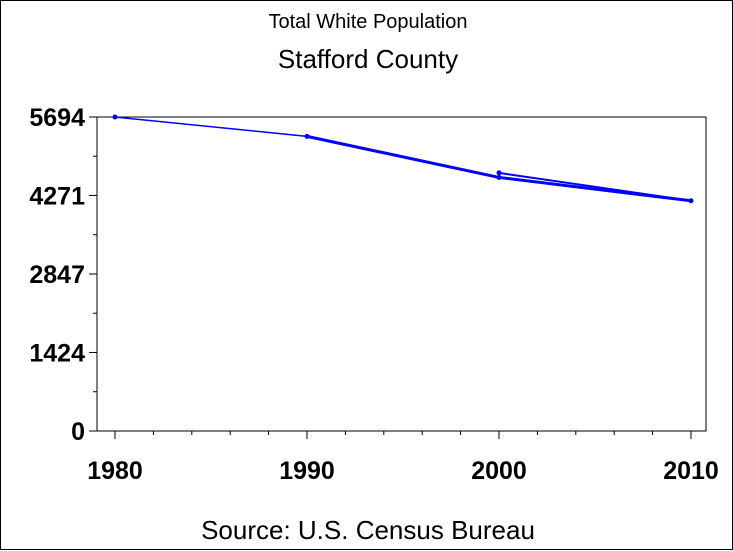 The image size is (733, 551). What do you see at coordinates (115, 471) in the screenshot?
I see `x-tick-label: 1980` at bounding box center [115, 471].